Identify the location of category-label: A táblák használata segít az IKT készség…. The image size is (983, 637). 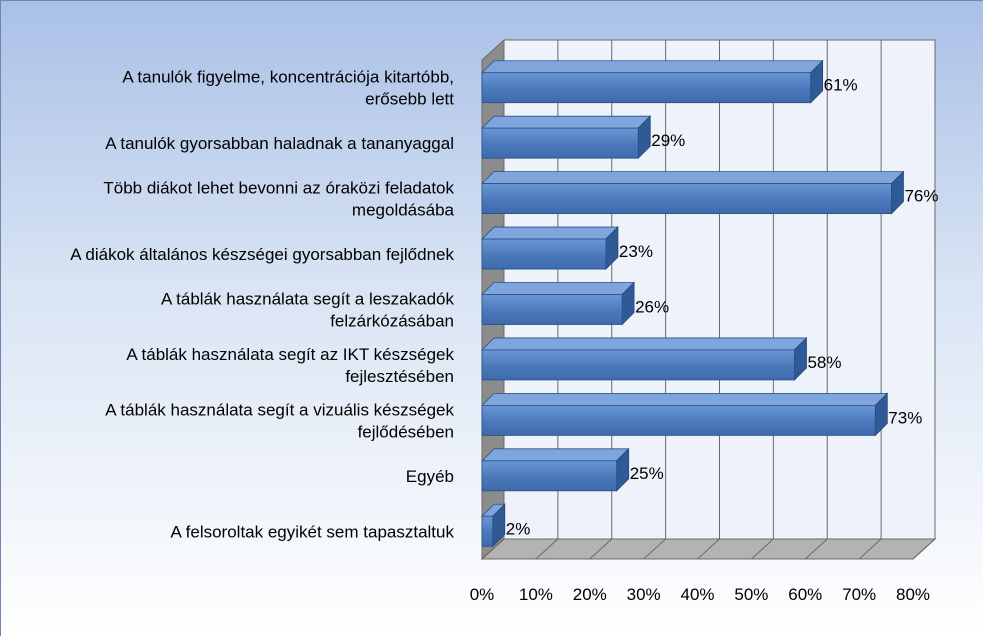
(290, 365).